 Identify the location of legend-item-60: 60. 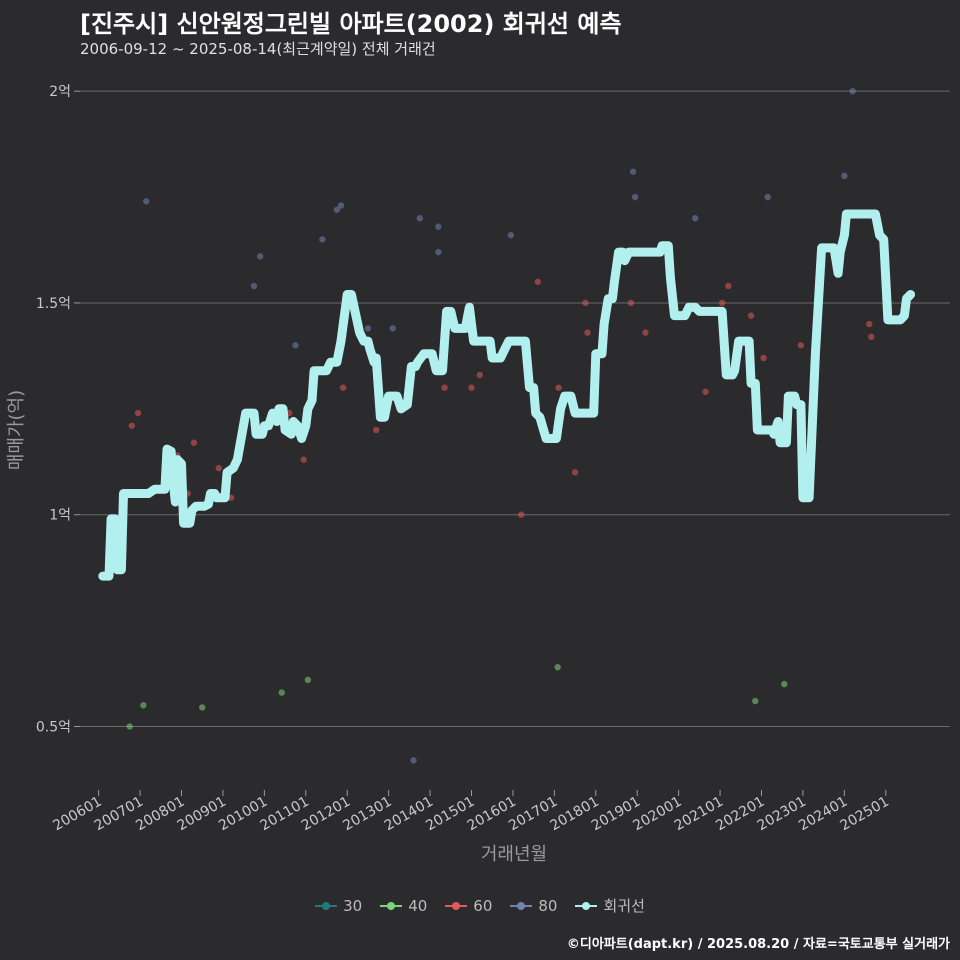
(468, 906).